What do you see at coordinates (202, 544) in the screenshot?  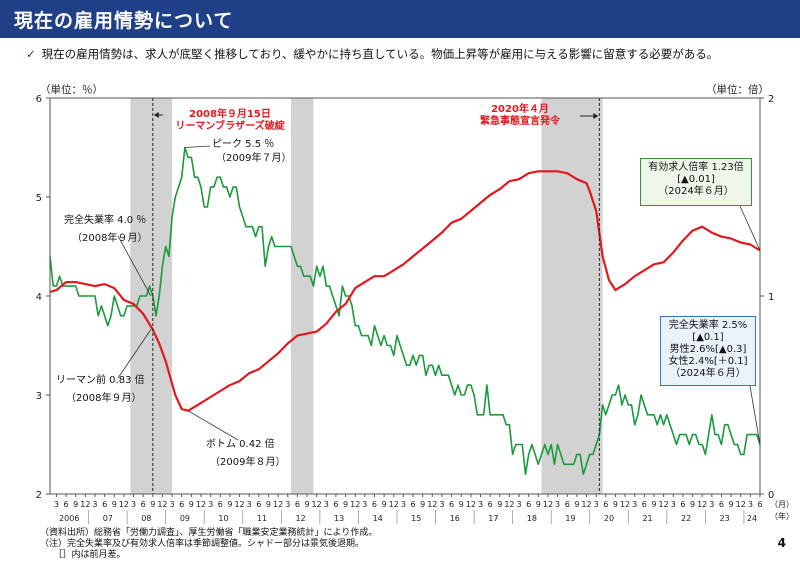 I see `note-seasonal: （注）完全失業率及び有効求人倍率は季節調整値。シャドー部分は景気後退期。` at bounding box center [202, 544].